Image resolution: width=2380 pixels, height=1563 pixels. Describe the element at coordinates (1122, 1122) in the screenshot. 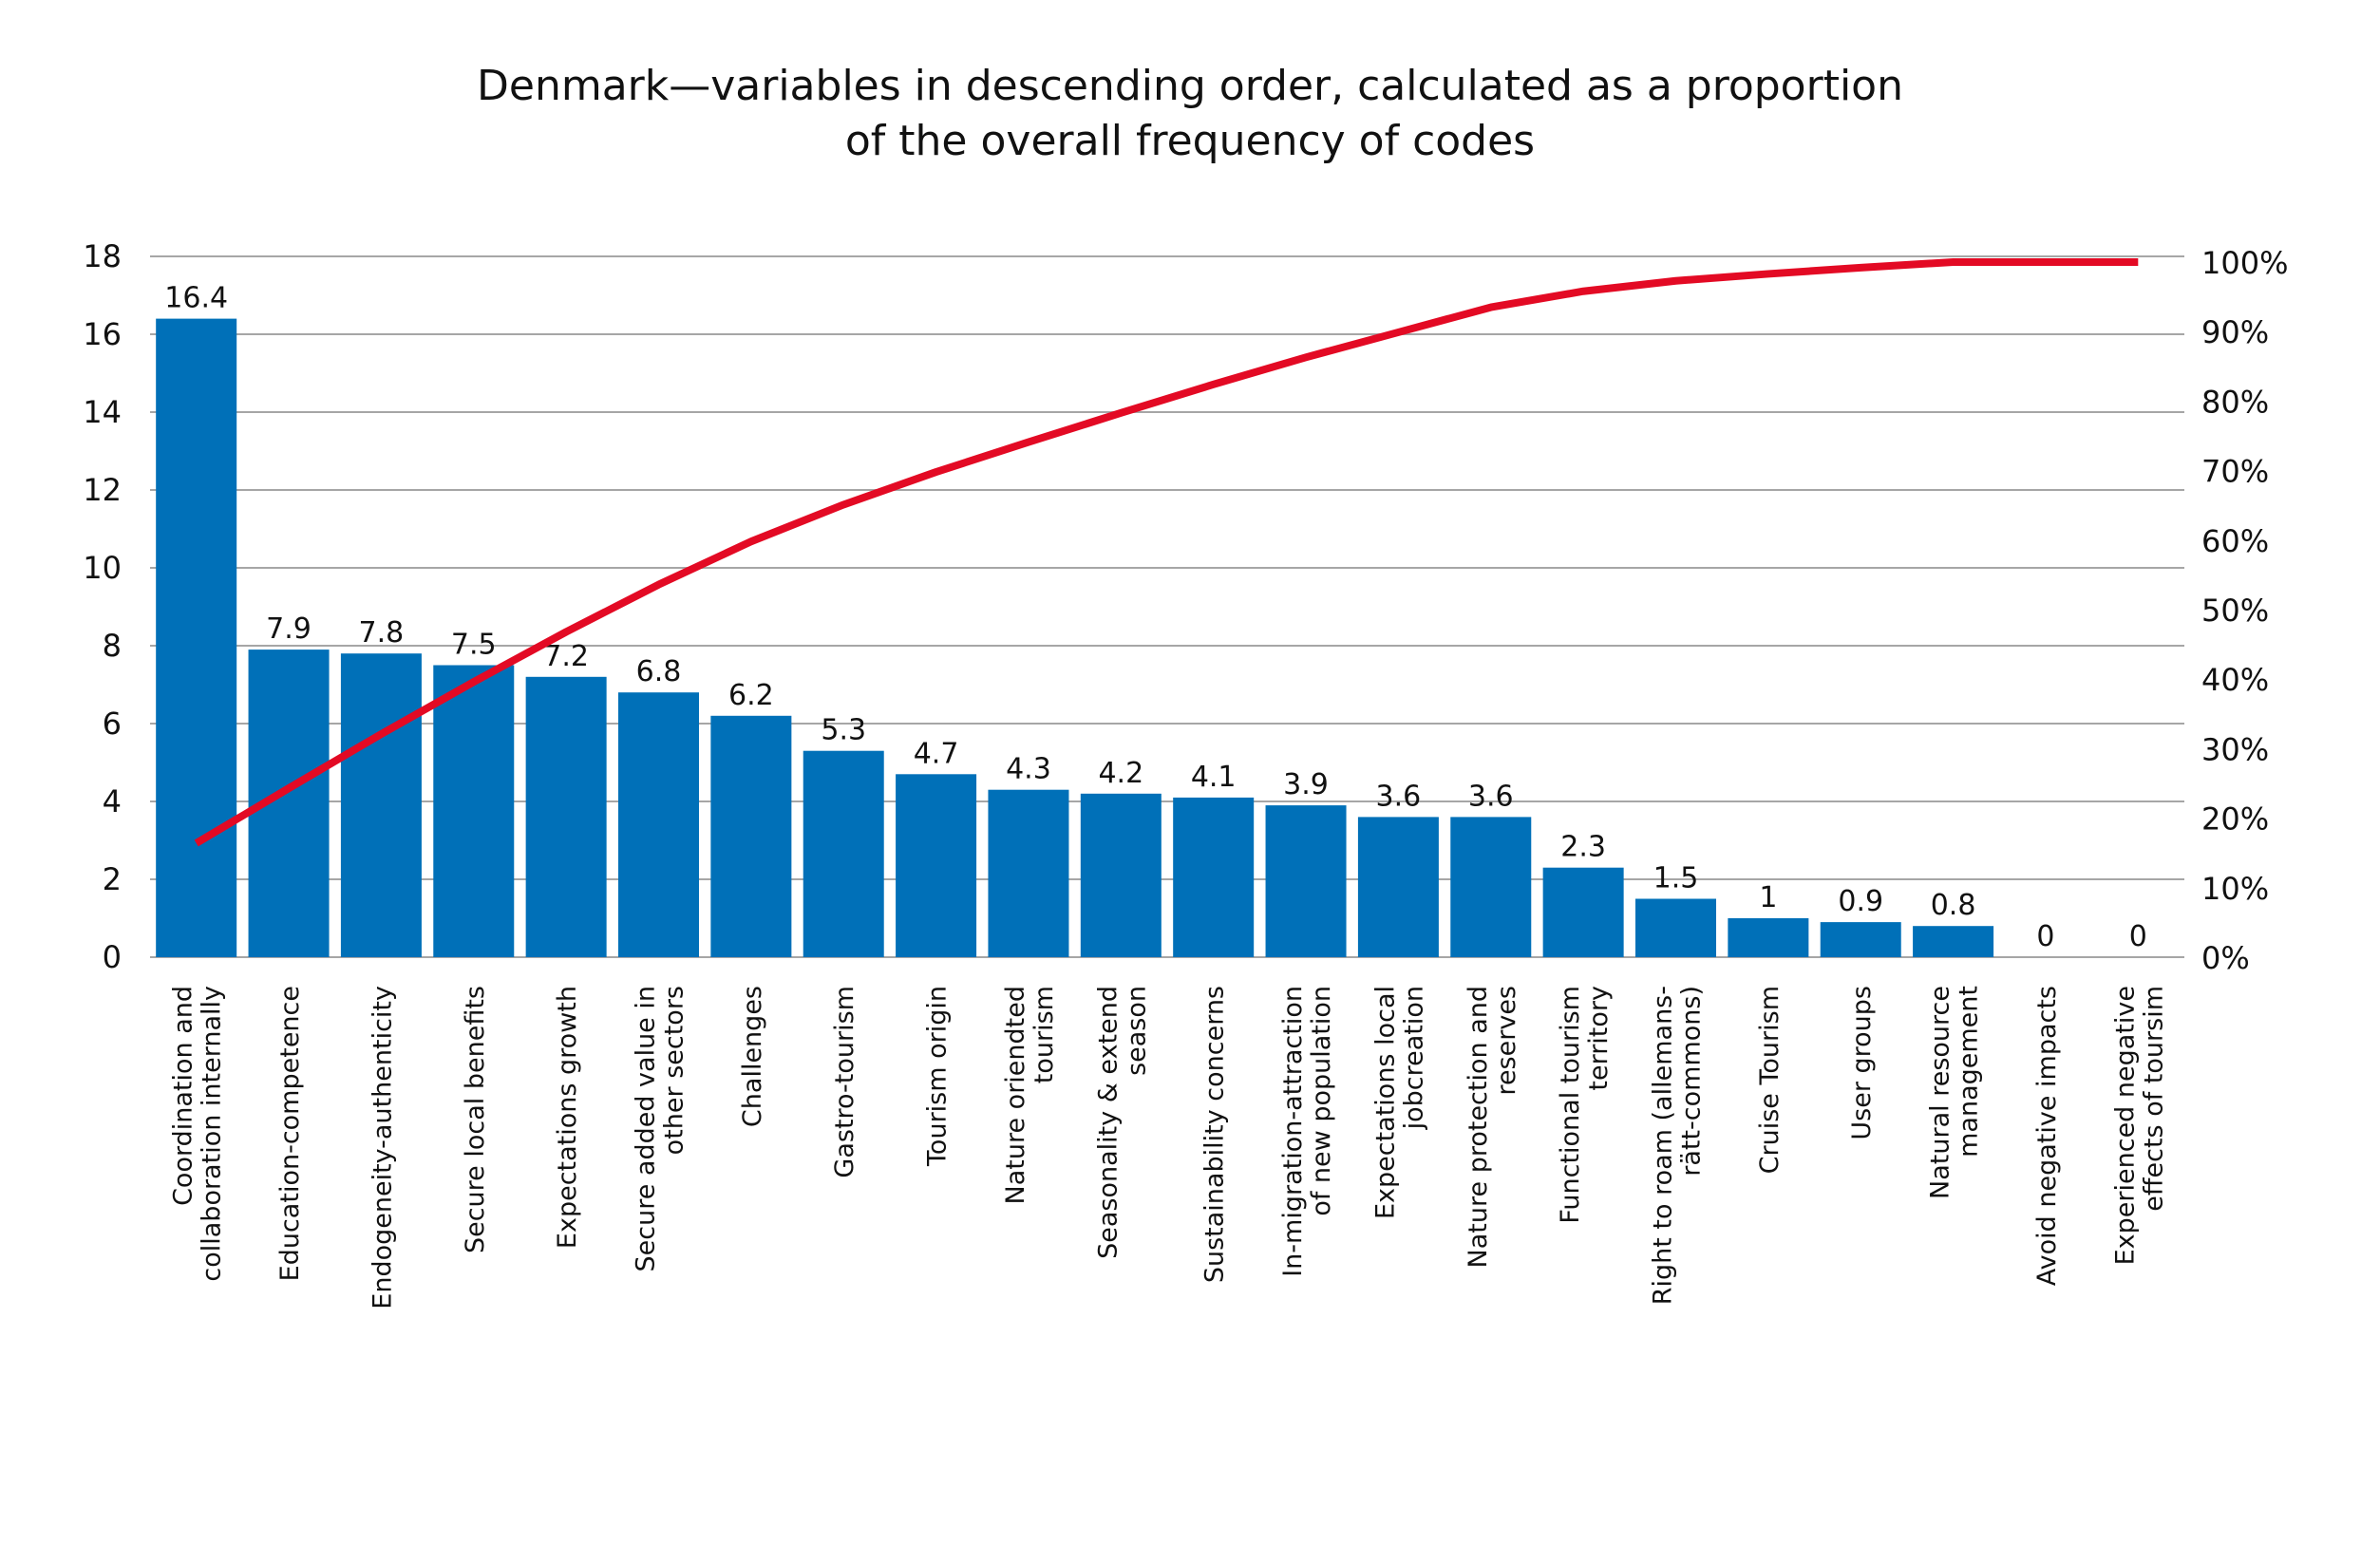

I see `category-label: Seasonality & extendseason` at that location.